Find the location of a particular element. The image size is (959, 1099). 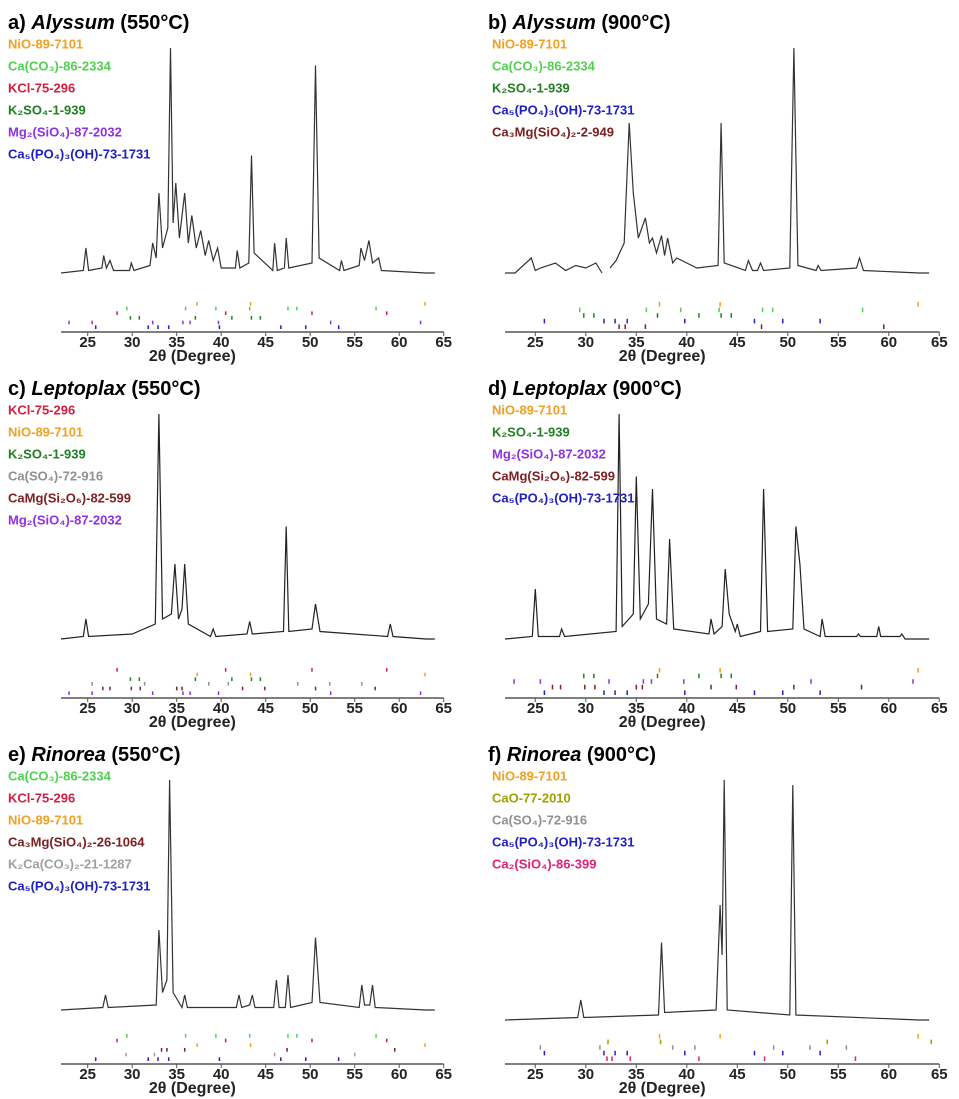

panel-title: d) Leptoplax (900°C) is located at coordinates (585, 389).